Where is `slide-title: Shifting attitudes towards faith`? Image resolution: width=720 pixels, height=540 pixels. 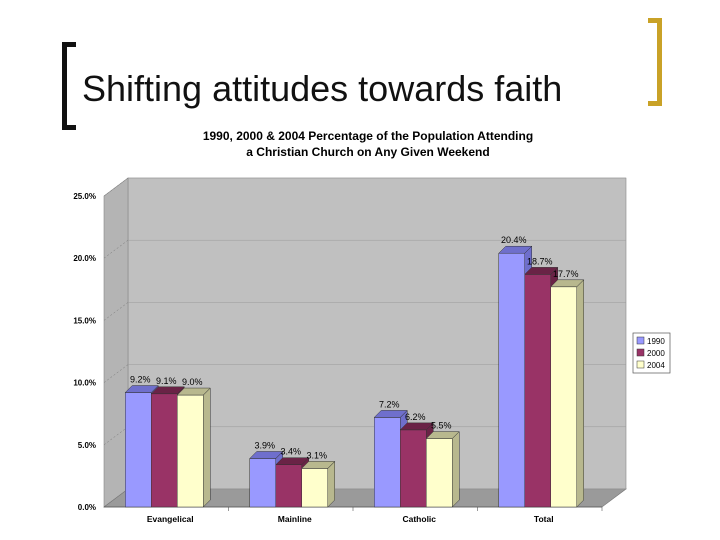 slide-title: Shifting attitudes towards faith is located at coordinates (322, 88).